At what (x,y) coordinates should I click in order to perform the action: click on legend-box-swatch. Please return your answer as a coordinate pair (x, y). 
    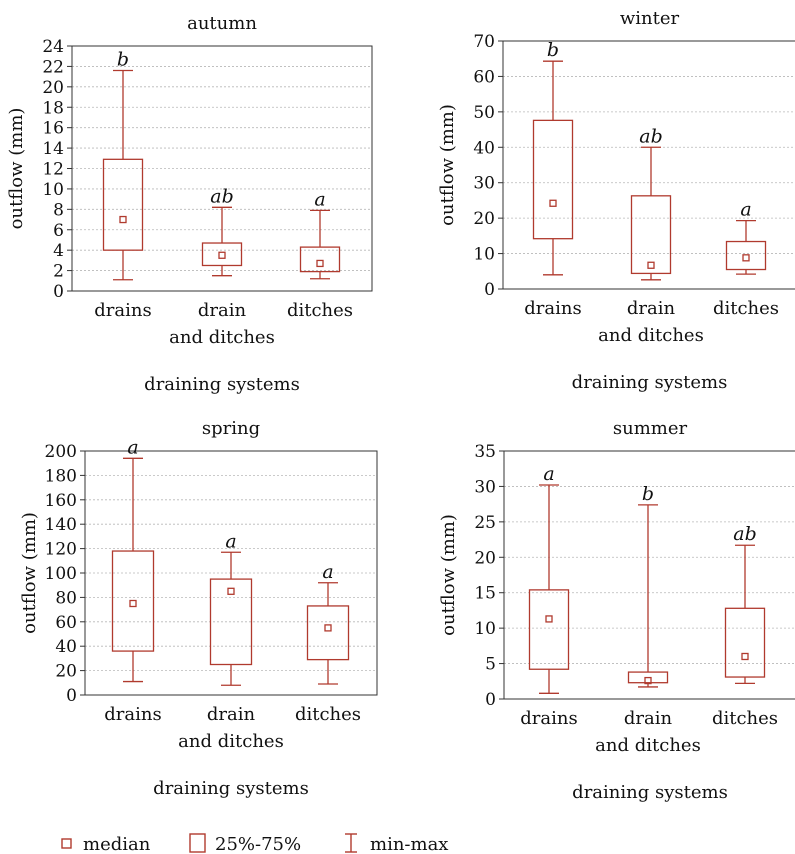
    Looking at the image, I should click on (197, 843).